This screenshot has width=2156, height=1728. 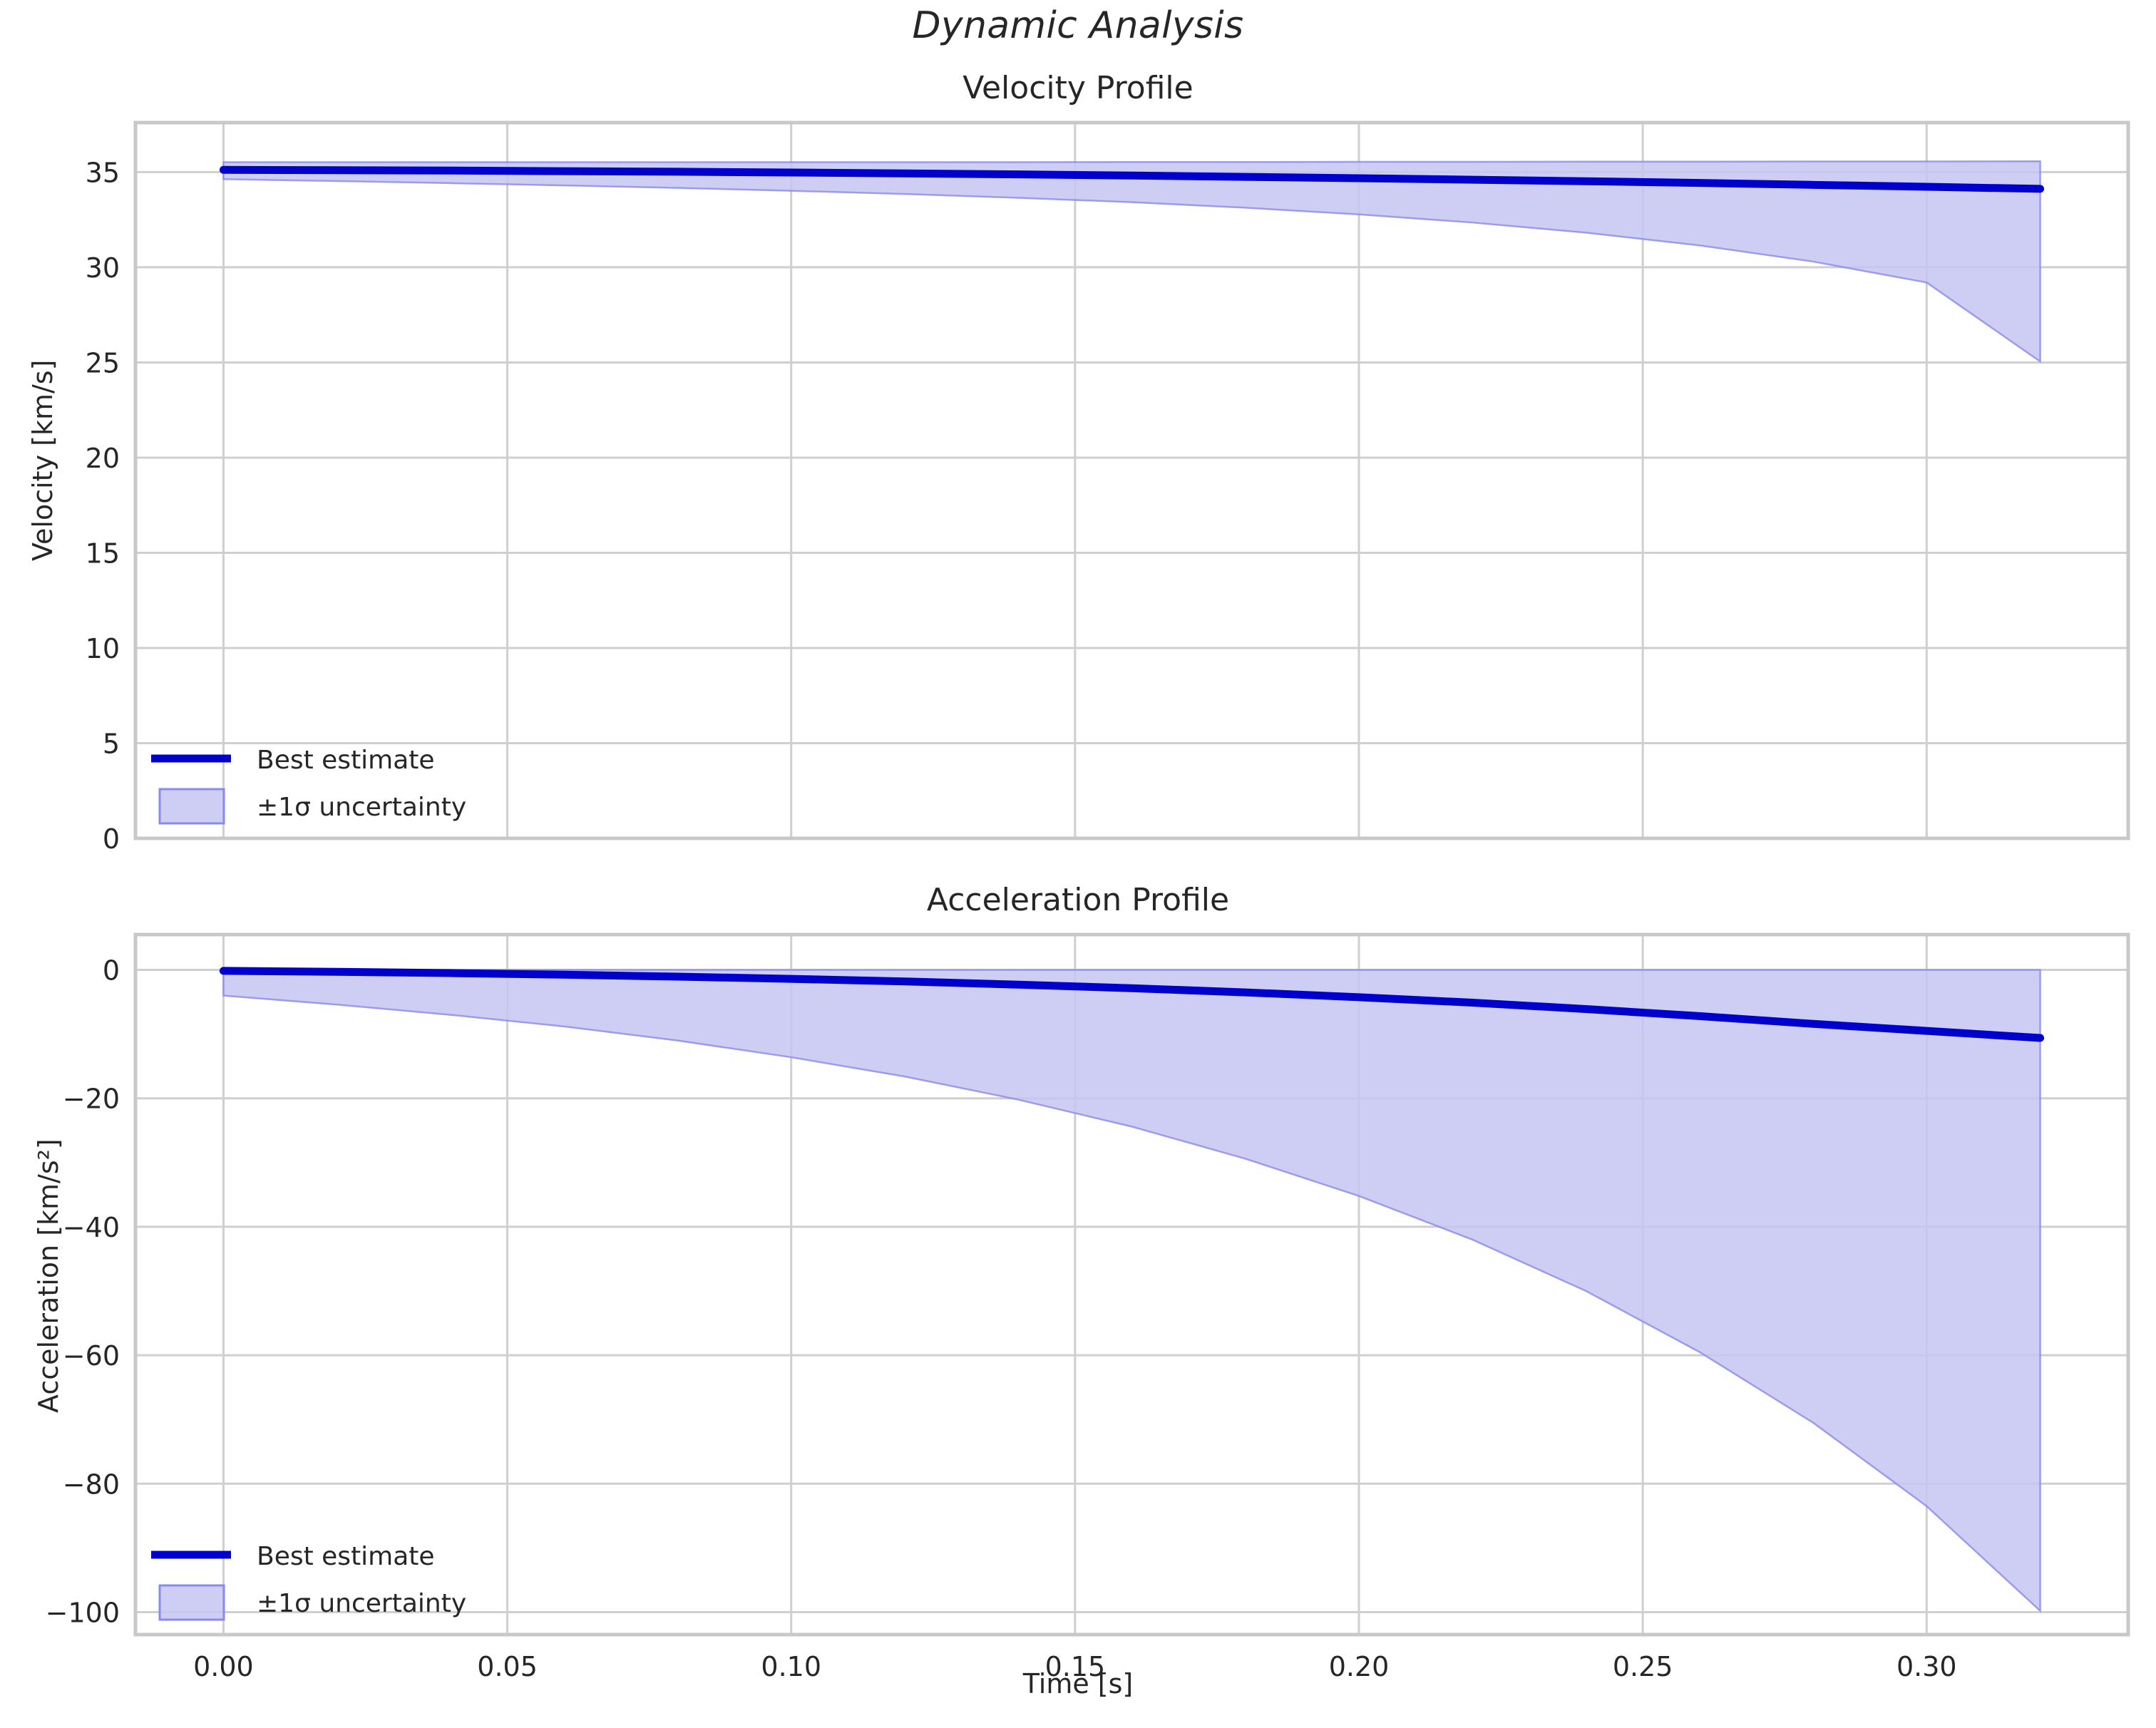 What do you see at coordinates (103, 268) in the screenshot?
I see `velocity-y-tick-label: 30` at bounding box center [103, 268].